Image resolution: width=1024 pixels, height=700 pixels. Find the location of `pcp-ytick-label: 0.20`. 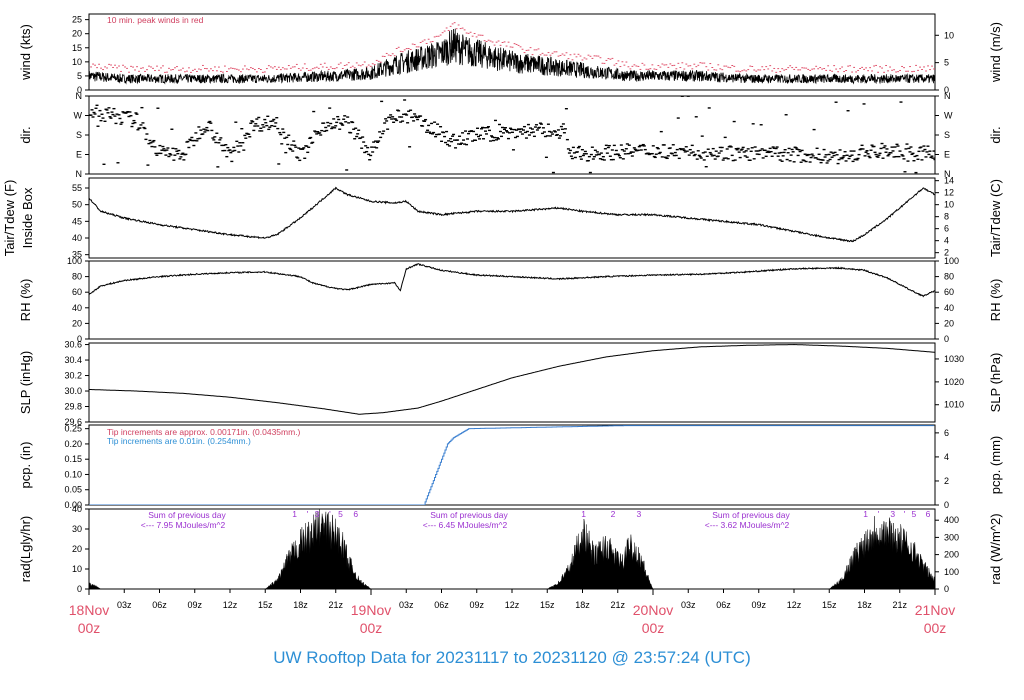

pcp-ytick-label: 0.20 is located at coordinates (73, 444).